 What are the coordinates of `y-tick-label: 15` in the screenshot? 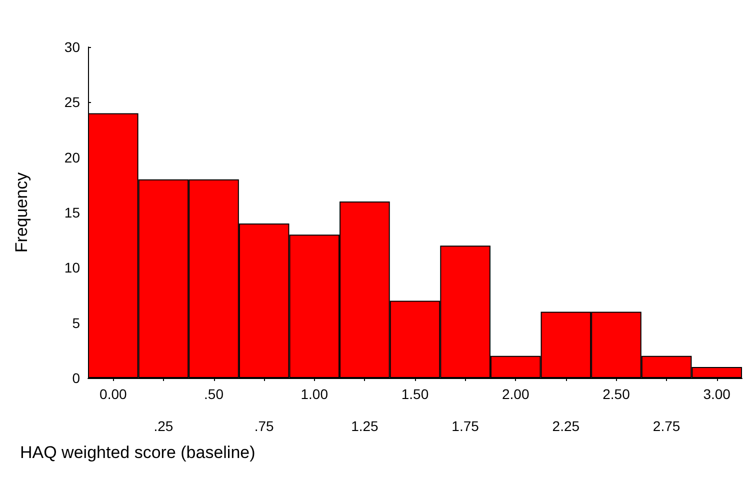 It's located at (72, 212).